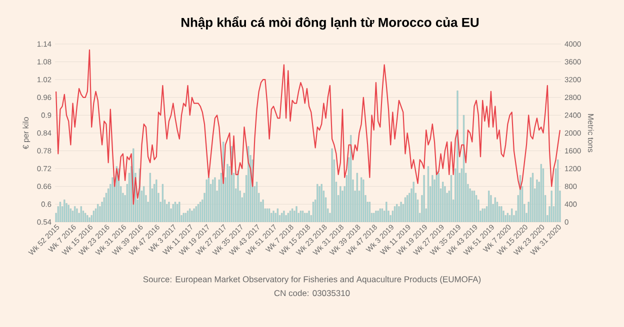 The width and height of the screenshot is (624, 327). I want to click on source-note: Source: European Market Observatory for Fisheries and Aquaculture Products (EUMOFA), so click(312, 280).